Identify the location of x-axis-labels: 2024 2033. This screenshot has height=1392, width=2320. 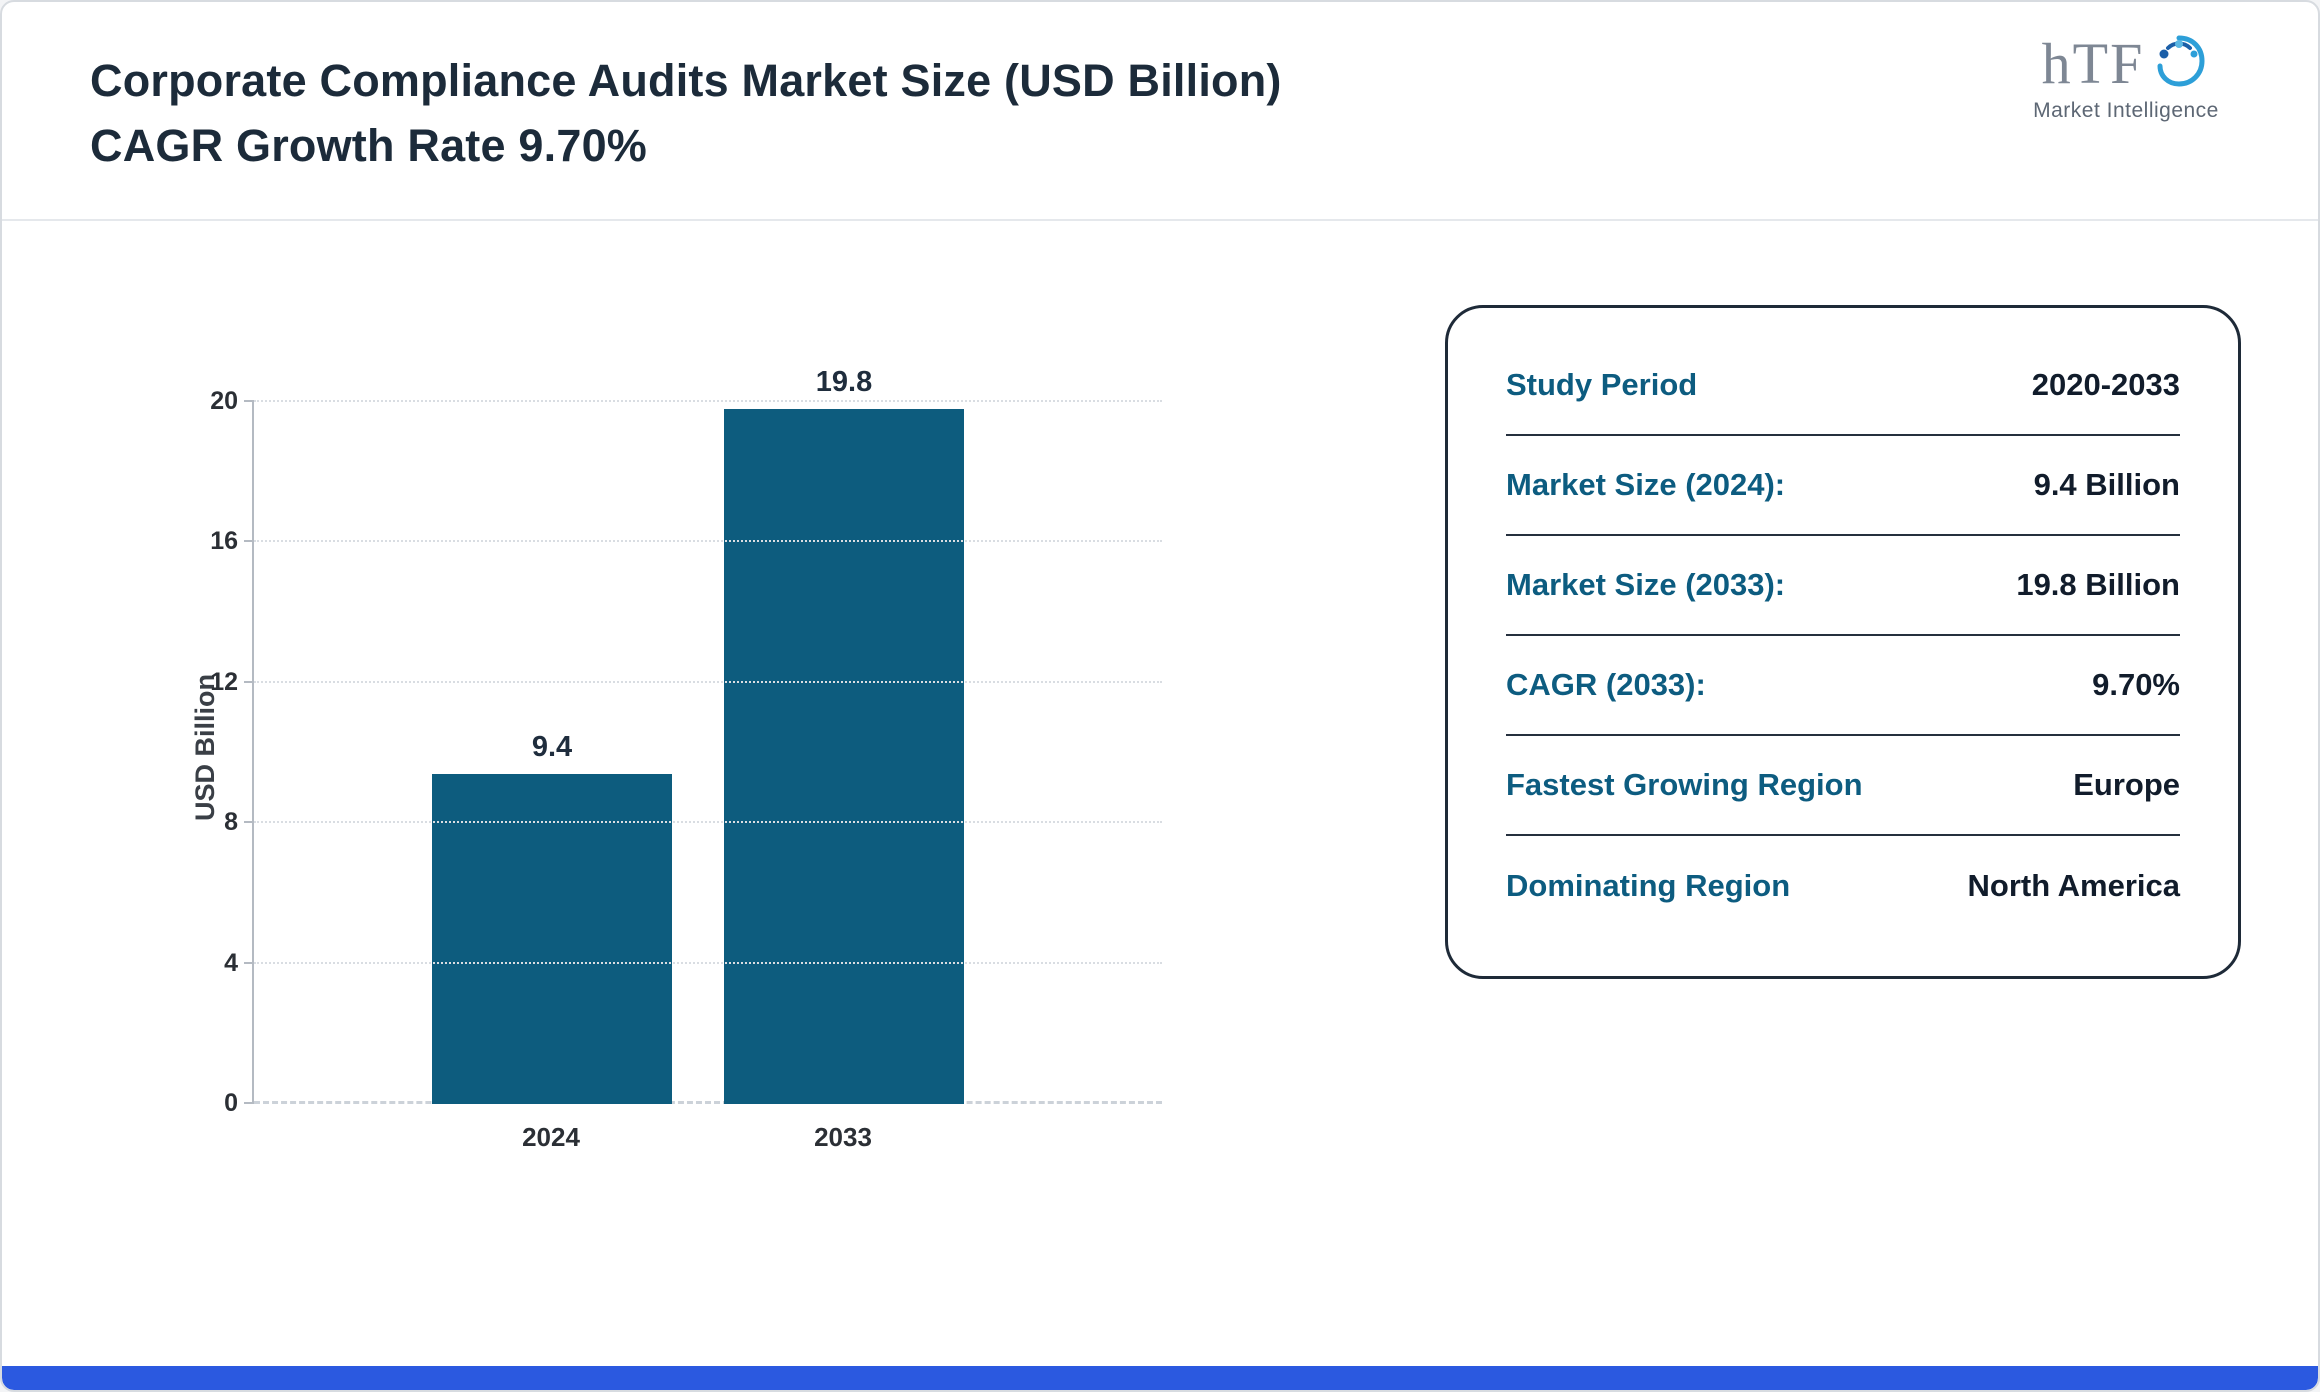
(697, 1137).